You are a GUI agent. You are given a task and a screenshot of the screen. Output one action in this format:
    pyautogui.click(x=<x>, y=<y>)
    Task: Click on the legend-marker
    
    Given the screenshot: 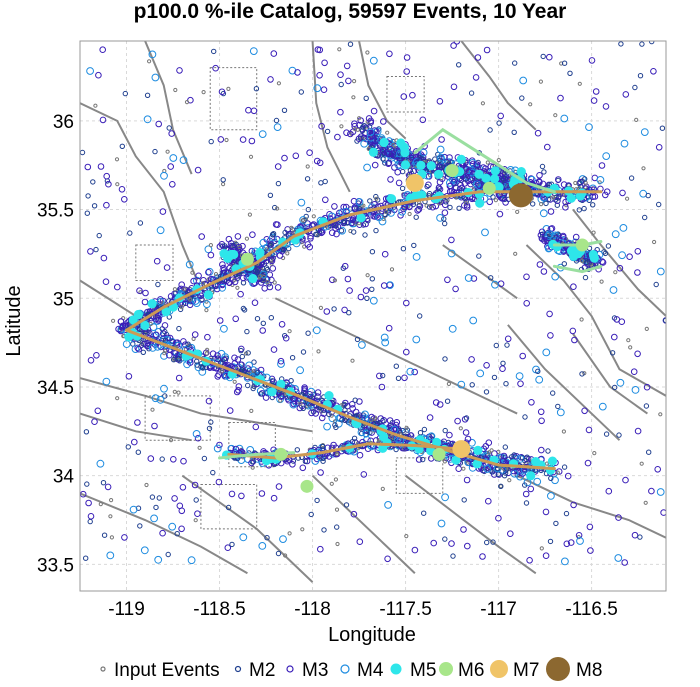 What is the action you would take?
    pyautogui.click(x=396, y=669)
    